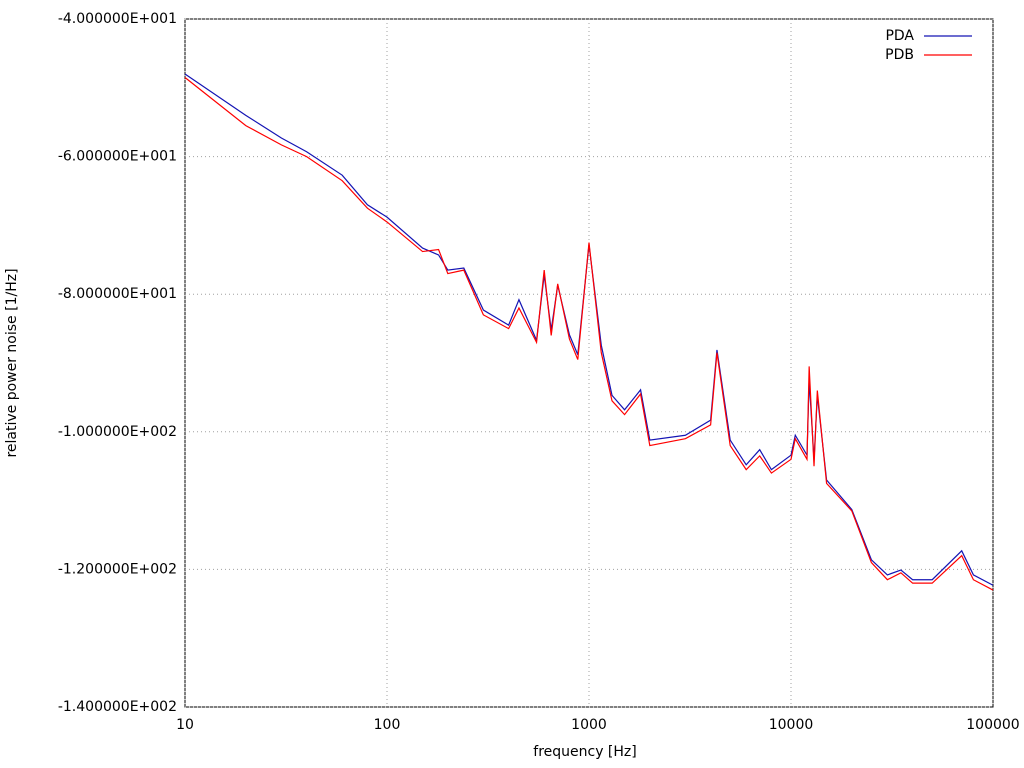 Image resolution: width=1024 pixels, height=768 pixels. I want to click on x-tick-label: 1000, so click(589, 725).